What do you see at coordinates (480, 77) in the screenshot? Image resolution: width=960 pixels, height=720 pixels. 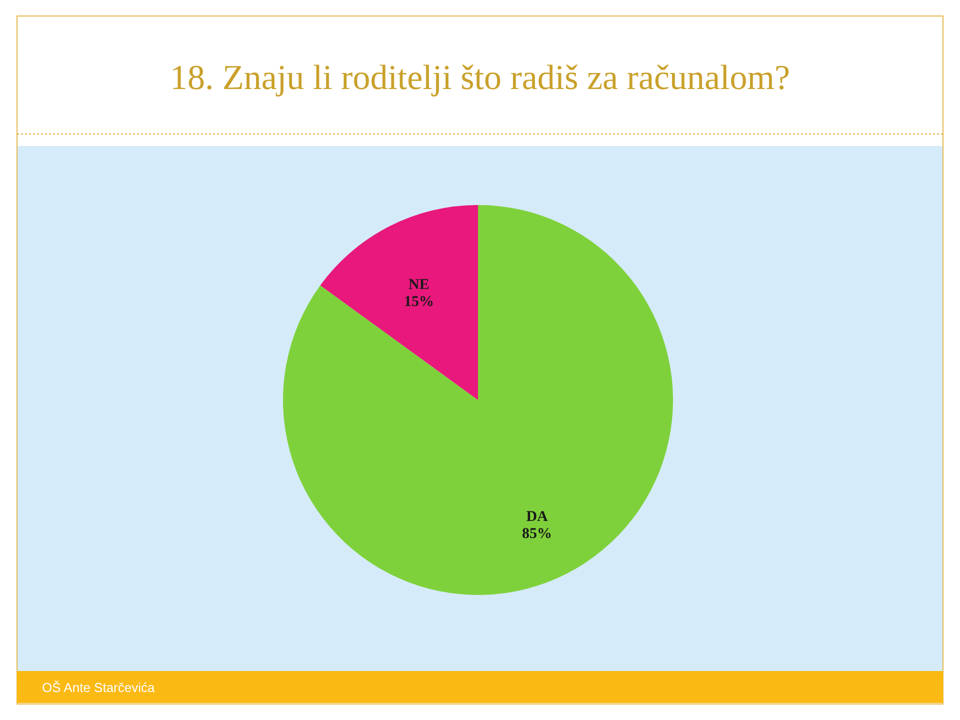 I see `chart-title: 18. Znaju li roditelji što radiš za računalom?` at bounding box center [480, 77].